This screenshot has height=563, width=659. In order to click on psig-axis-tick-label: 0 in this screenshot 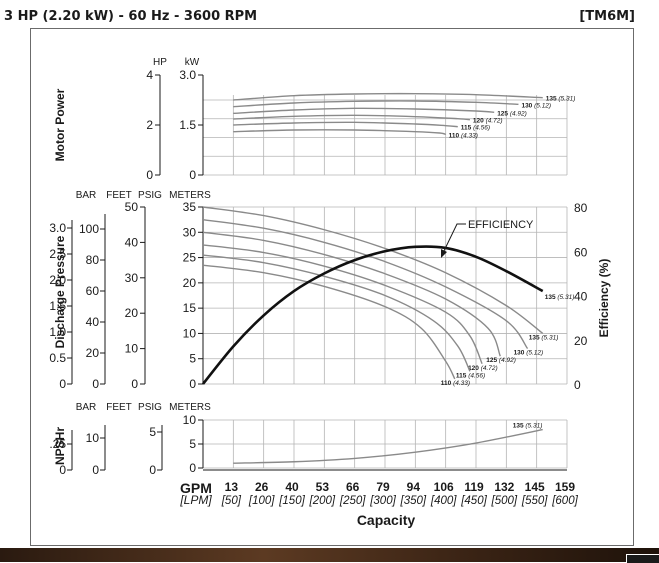, I will do `click(134, 384)`.